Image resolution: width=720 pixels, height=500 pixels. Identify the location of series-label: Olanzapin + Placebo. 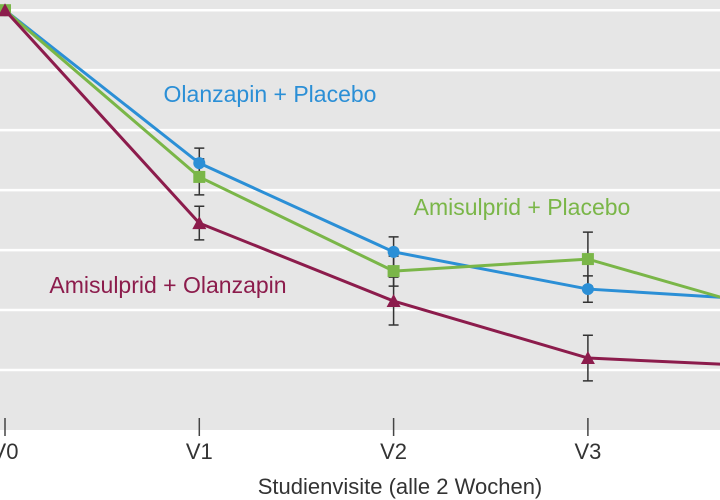
(270, 94).